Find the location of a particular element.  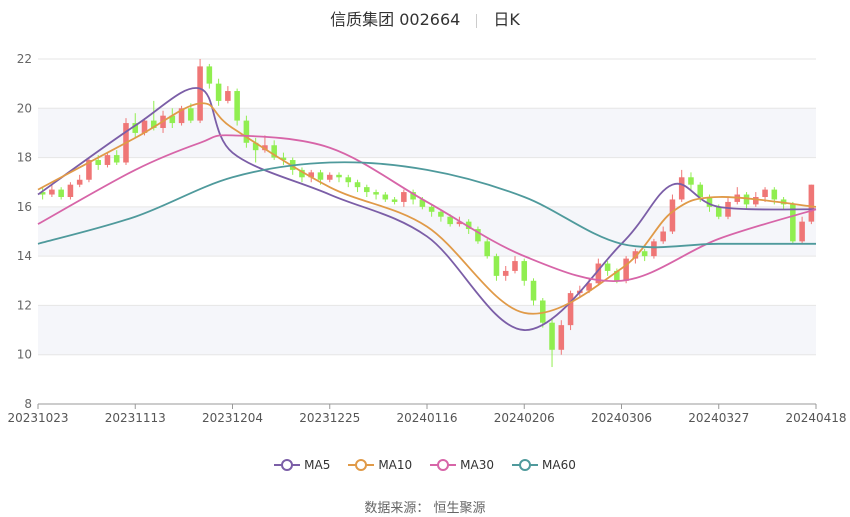

legend-ma60-icon is located at coordinates (525, 465).